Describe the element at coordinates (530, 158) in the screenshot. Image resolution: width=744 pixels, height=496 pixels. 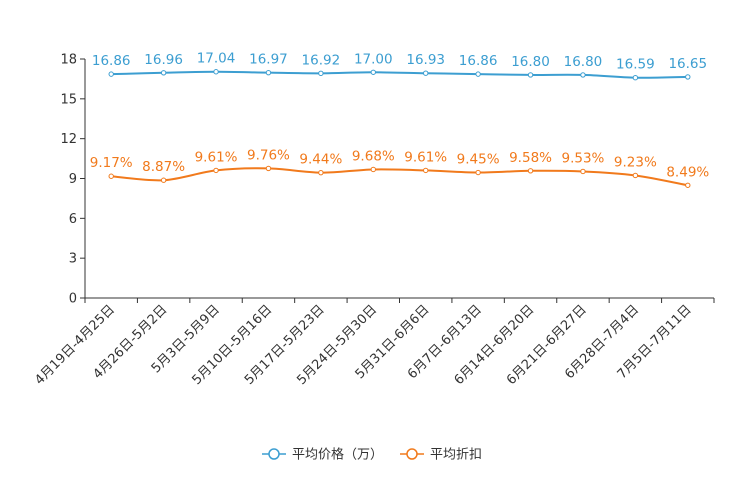
I see `data-label: 9.58%` at that location.